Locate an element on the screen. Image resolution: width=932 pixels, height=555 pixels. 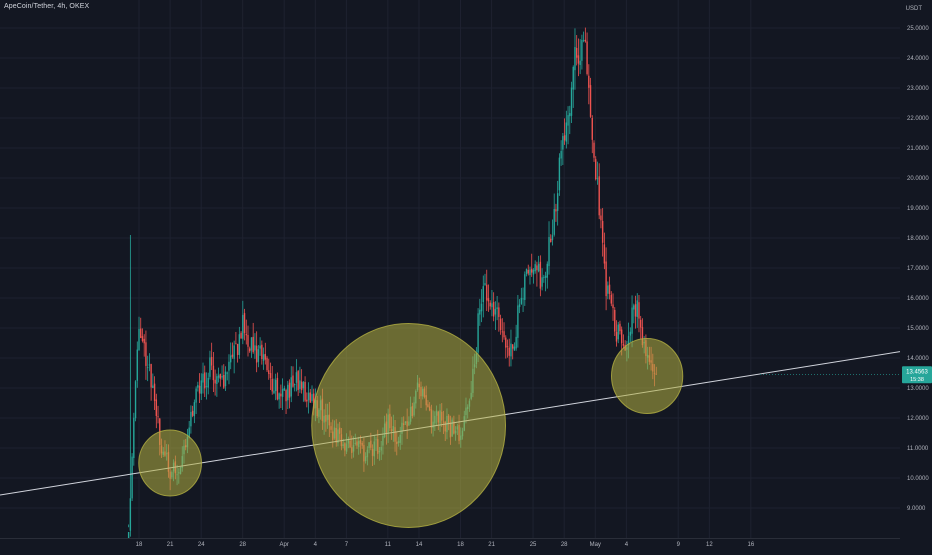
price-tick-label: 13.0000 is located at coordinates (918, 389).